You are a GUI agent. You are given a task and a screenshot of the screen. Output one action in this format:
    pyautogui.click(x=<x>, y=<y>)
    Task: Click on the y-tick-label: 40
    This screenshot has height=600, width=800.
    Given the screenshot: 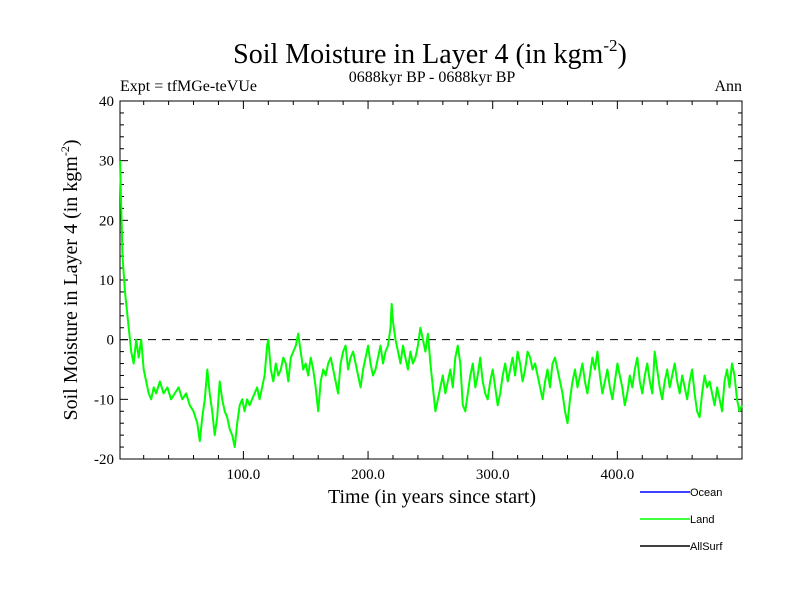 What is the action you would take?
    pyautogui.click(x=106, y=102)
    